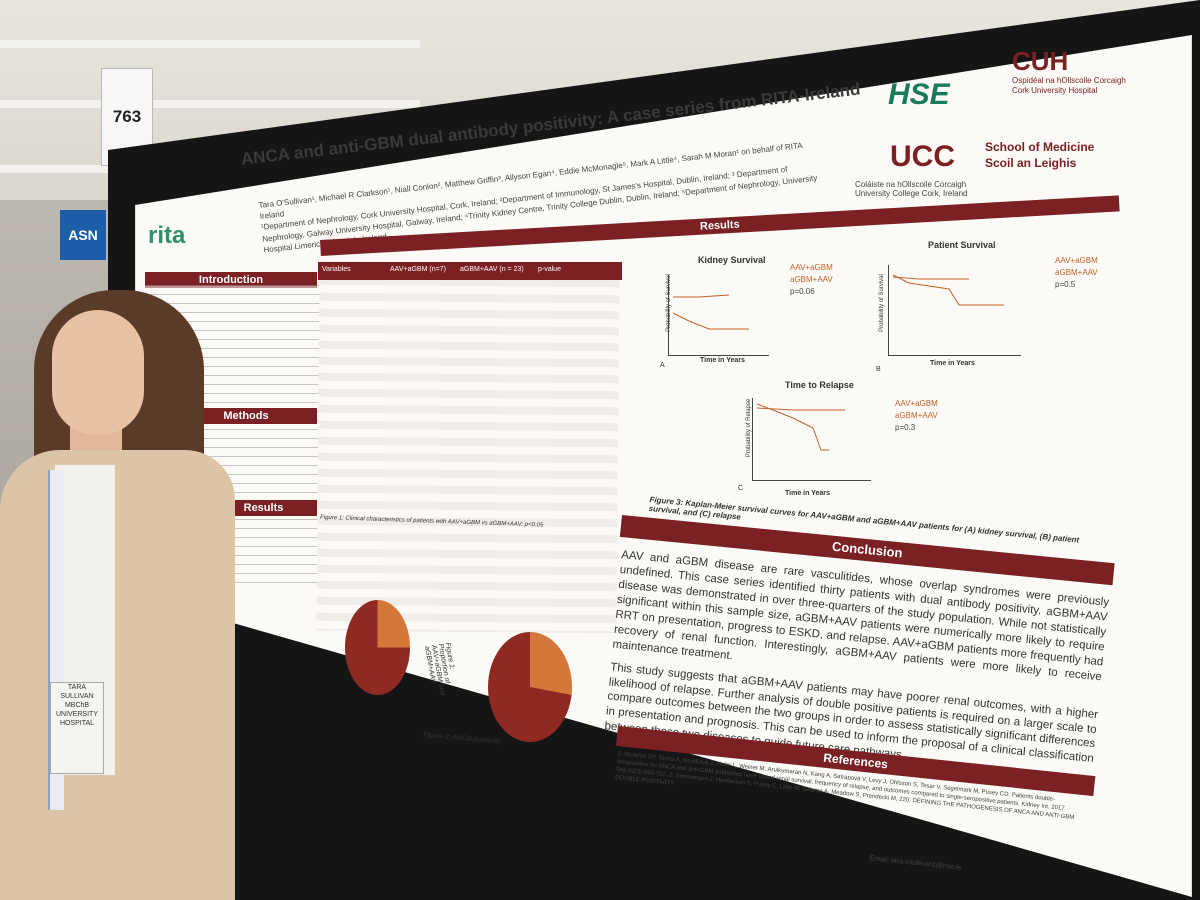  What do you see at coordinates (492, 269) in the screenshot?
I see `table-col-agbm-aav: aGBM+AAV (n = 23)` at bounding box center [492, 269].